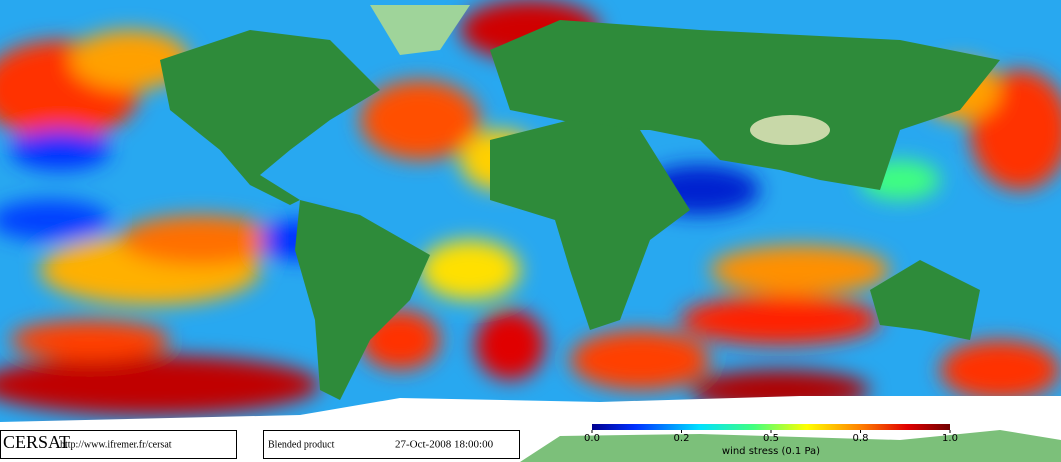 The width and height of the screenshot is (1061, 462). I want to click on url: http://www.ifremer.fr/cersat, so click(116, 444).